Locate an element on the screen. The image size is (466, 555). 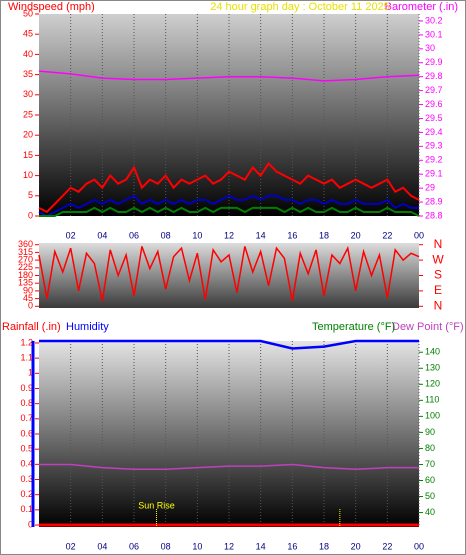
chart-title: 24 hour graph day : October 11 2025 is located at coordinates (300, 7).